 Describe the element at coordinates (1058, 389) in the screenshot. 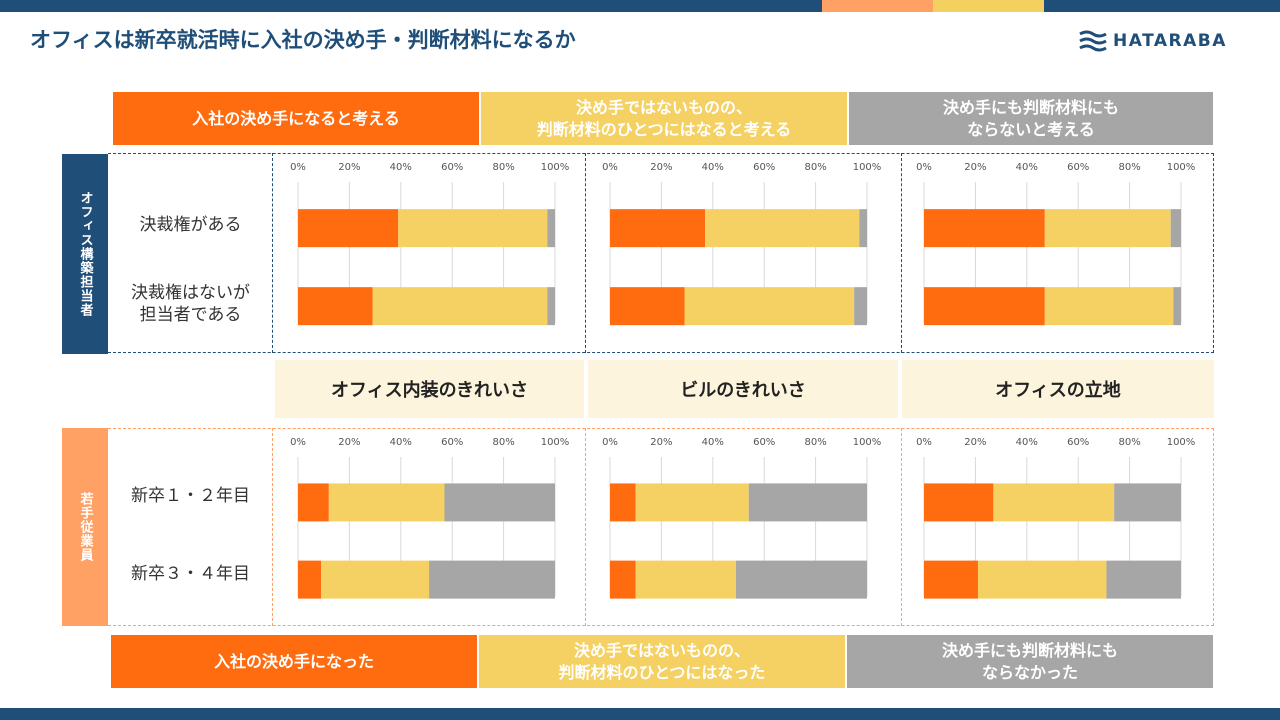

I see `category-header-location: オフィスの立地` at that location.